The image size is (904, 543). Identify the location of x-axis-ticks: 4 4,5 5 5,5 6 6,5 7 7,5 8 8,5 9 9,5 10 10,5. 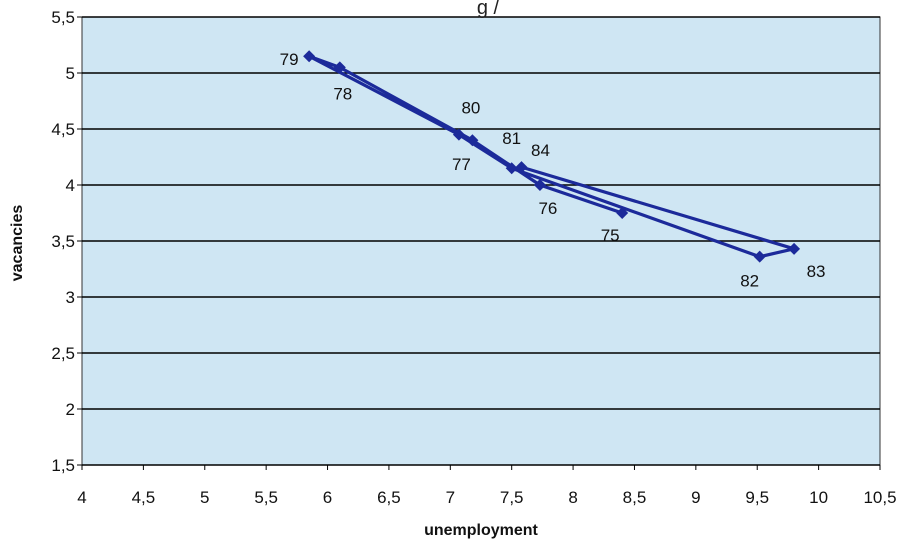
(486, 497).